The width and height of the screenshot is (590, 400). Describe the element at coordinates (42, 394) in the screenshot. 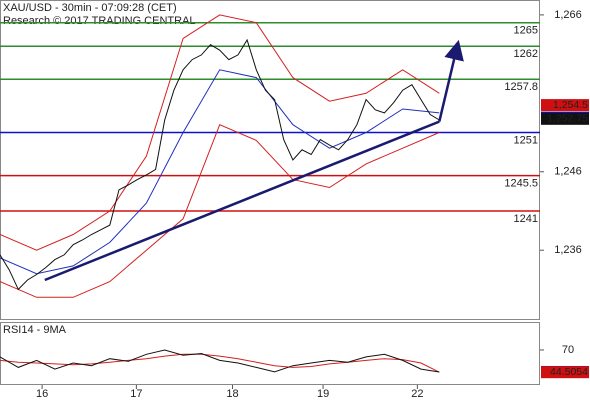

I see `x-tick-label: 16` at that location.